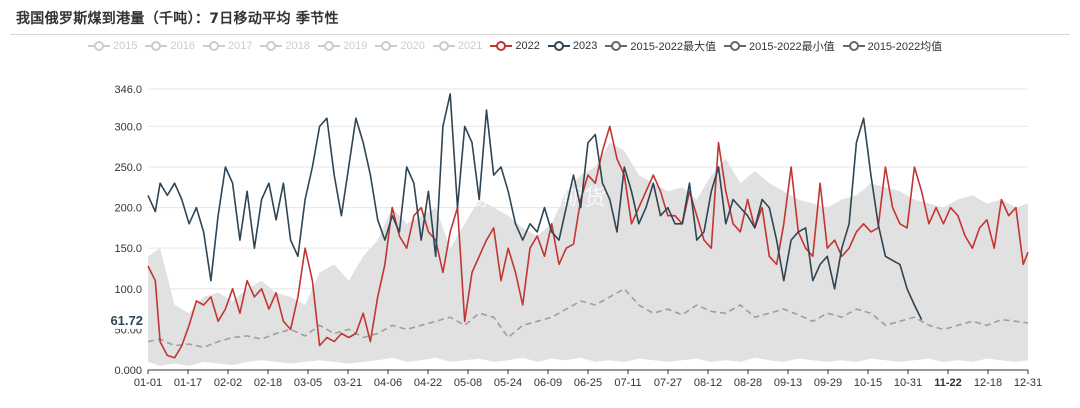 This screenshot has width=1080, height=408. I want to click on x-tick-label: 12-31, so click(1028, 383).